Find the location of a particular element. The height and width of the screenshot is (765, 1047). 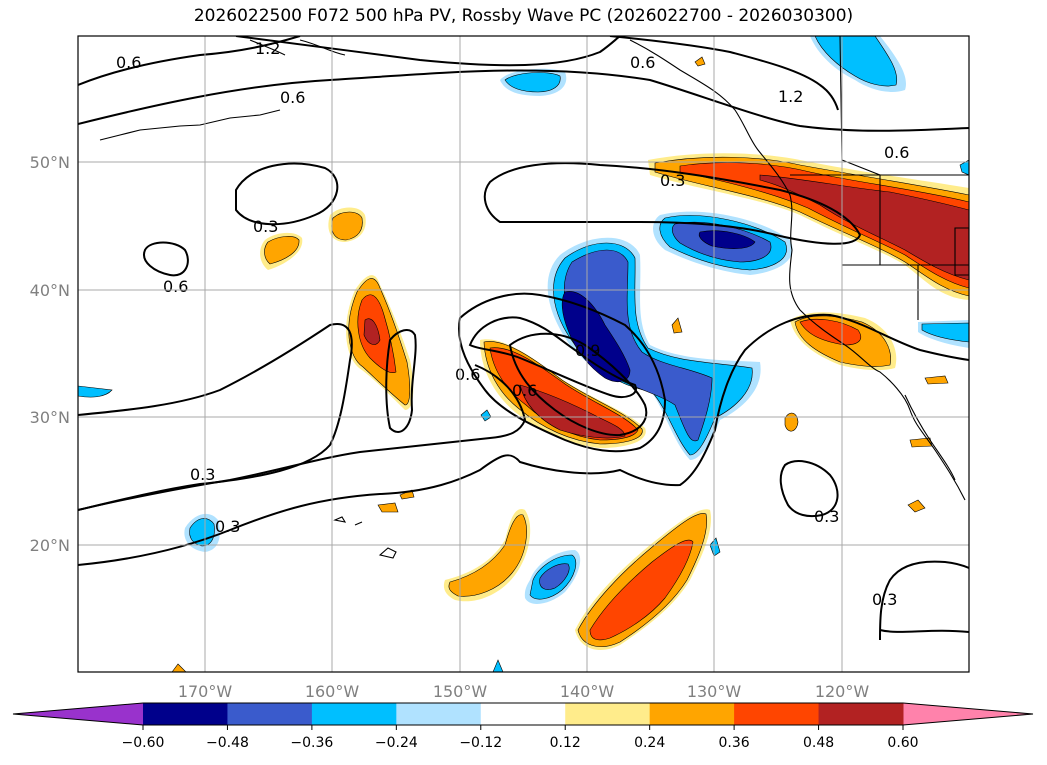

lon-tick-label: 150°W is located at coordinates (460, 691).